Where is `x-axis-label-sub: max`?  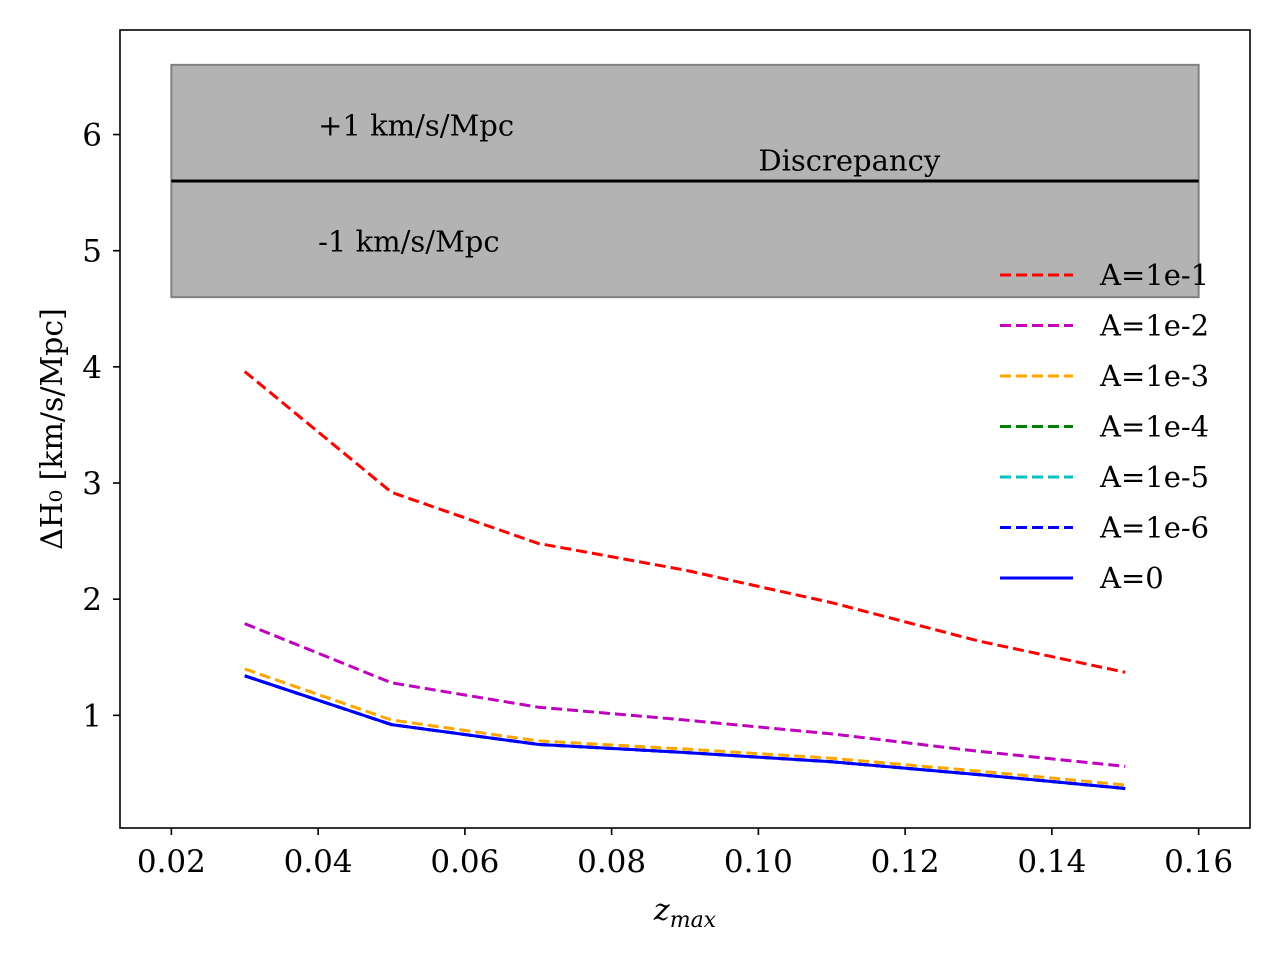
x-axis-label-sub: max is located at coordinates (693, 920).